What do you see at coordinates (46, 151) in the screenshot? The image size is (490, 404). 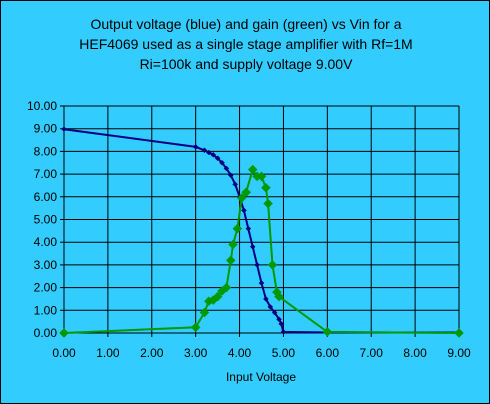 I see `y-tick-label: 8.00` at bounding box center [46, 151].